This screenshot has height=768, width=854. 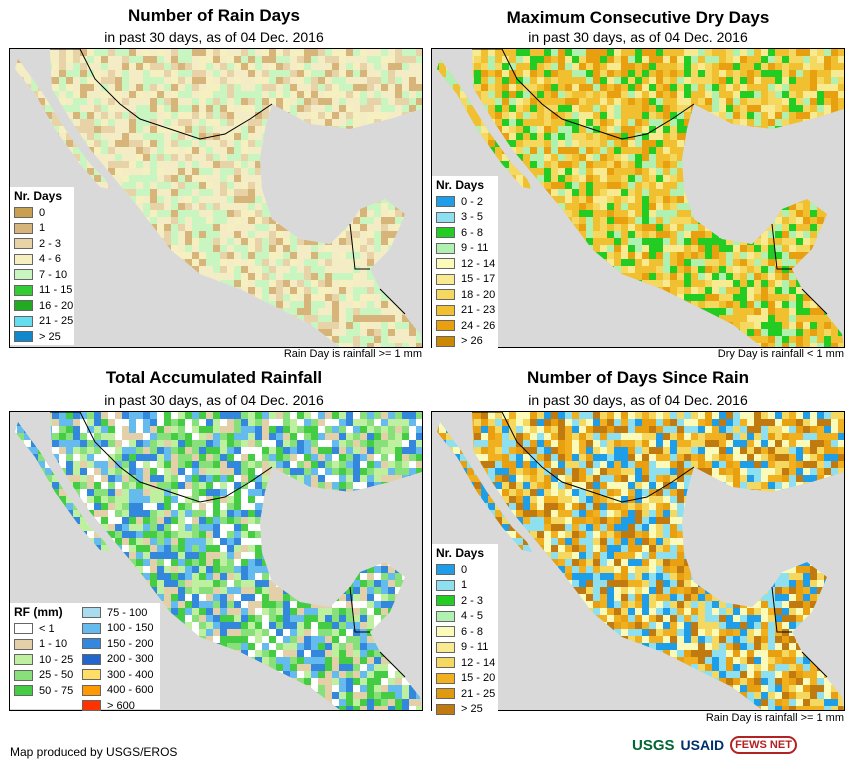 I want to click on legend-item: 75 - 100, so click(x=115, y=613).